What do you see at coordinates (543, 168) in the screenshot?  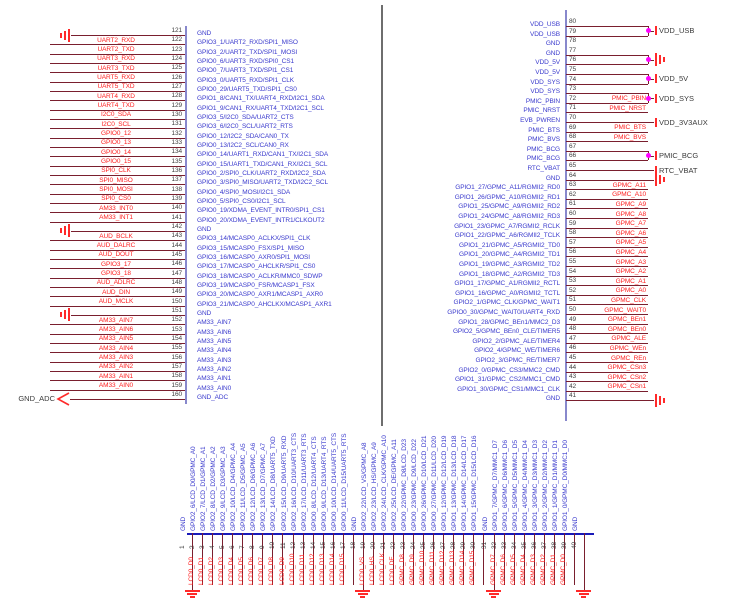 I see `pin-name: RTC_VBAT` at bounding box center [543, 168].